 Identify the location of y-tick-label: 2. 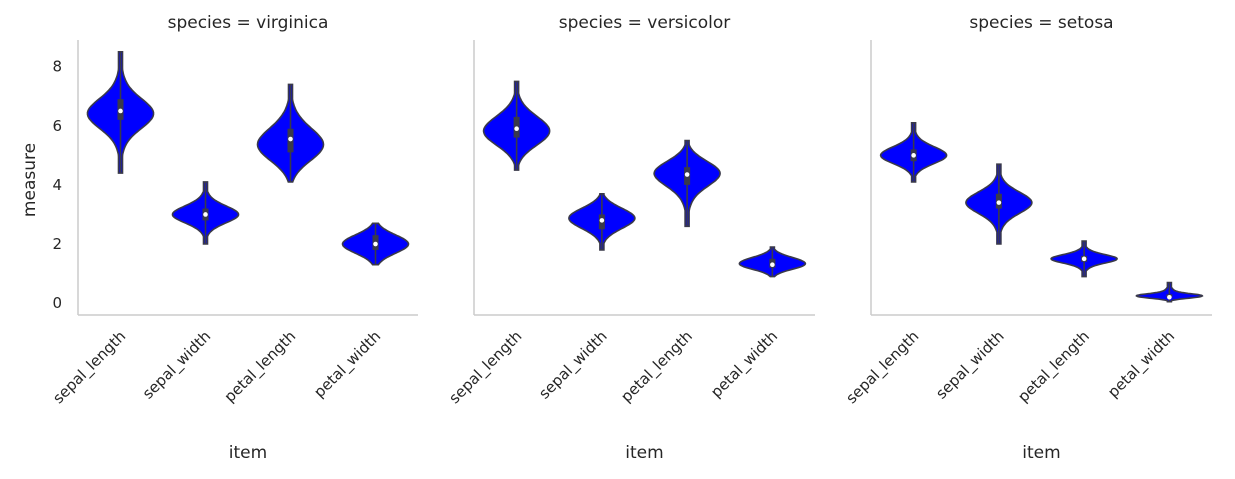
(57, 244).